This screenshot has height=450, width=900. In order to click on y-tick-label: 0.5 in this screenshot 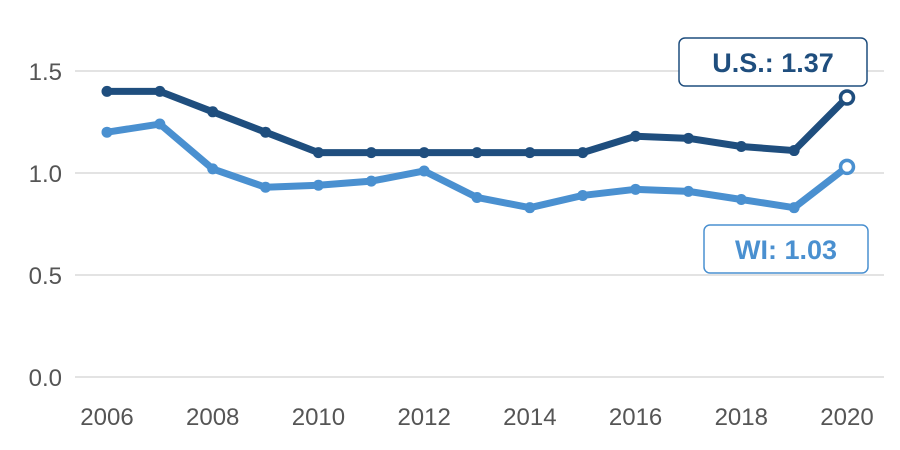, I will do `click(45, 276)`.